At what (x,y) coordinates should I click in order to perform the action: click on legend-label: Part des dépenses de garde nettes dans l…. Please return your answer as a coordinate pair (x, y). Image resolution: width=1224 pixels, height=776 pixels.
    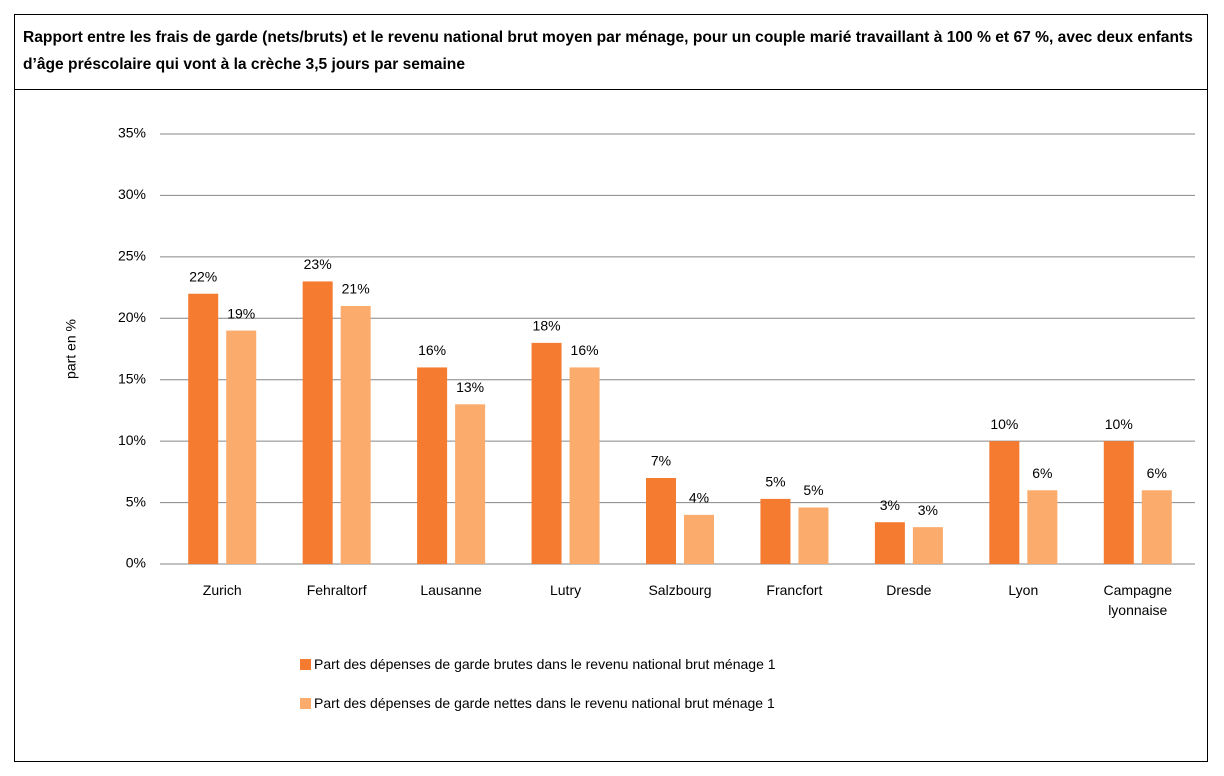
    Looking at the image, I should click on (544, 703).